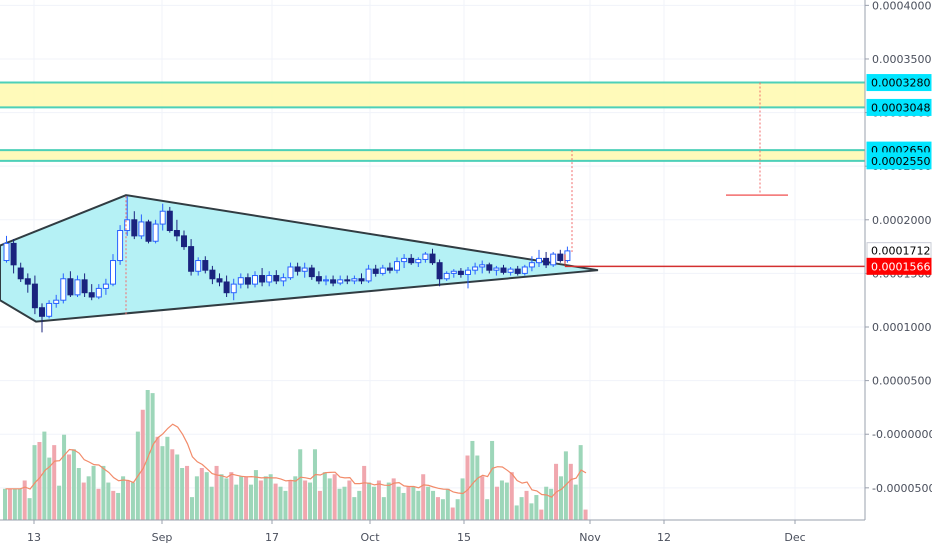 The width and height of the screenshot is (932, 550). Describe the element at coordinates (272, 537) in the screenshot. I see `x-tick-label: 17` at that location.